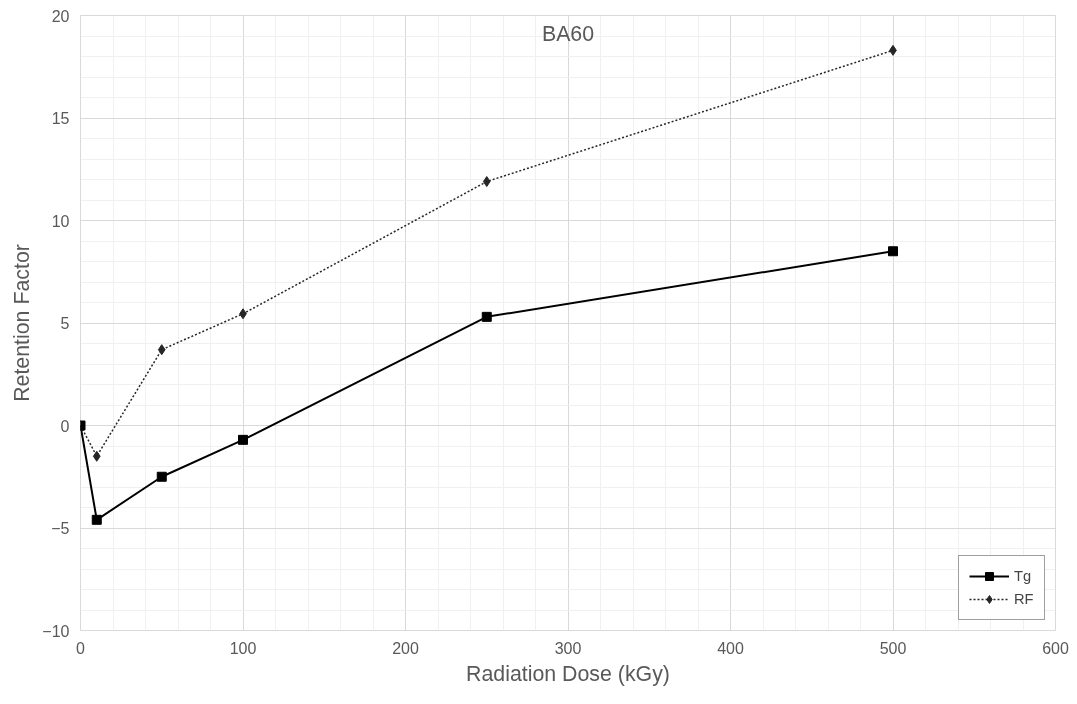 The image size is (1077, 704). What do you see at coordinates (60, 528) in the screenshot?
I see `y-tick-label: −5` at bounding box center [60, 528].